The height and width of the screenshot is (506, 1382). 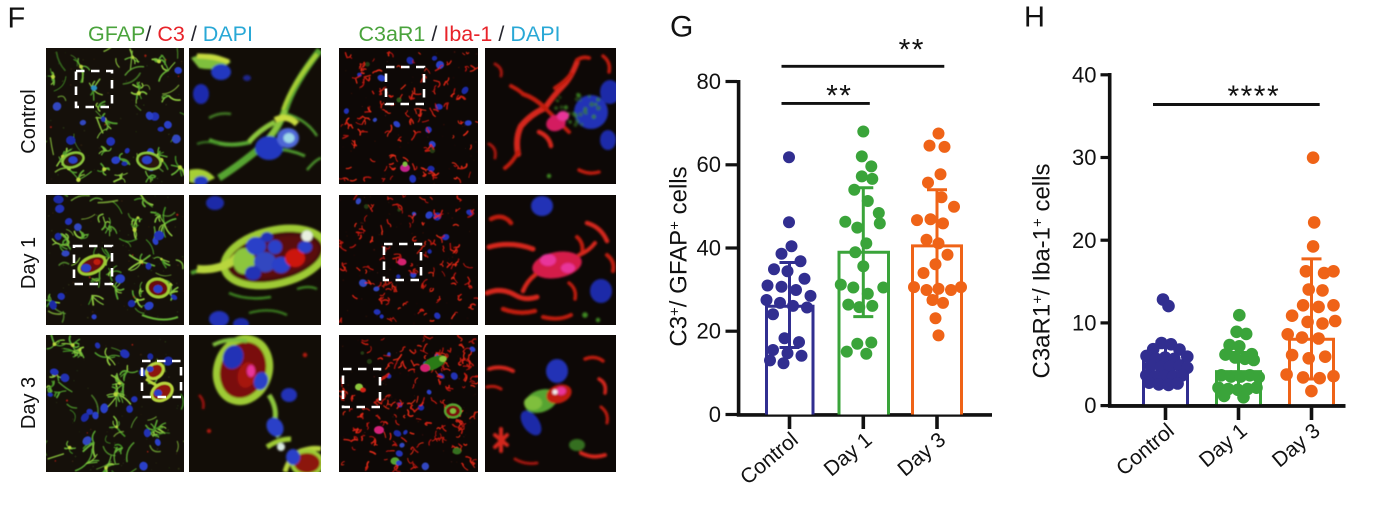 What do you see at coordinates (170, 34) in the screenshot?
I see `svg-text: GFAP/ C3 / DAPI` at bounding box center [170, 34].